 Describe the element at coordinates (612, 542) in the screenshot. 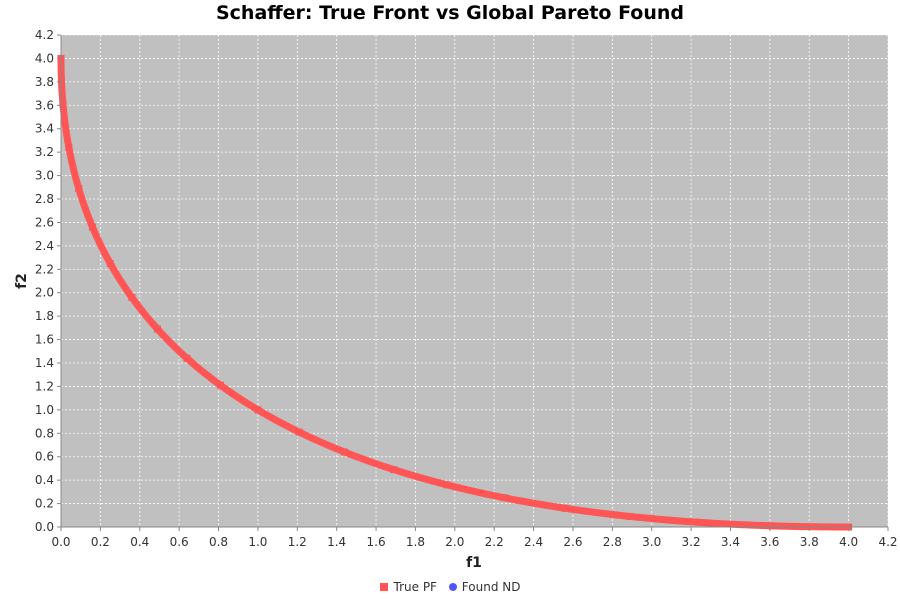

I see `x-tick-label: 2.8` at that location.